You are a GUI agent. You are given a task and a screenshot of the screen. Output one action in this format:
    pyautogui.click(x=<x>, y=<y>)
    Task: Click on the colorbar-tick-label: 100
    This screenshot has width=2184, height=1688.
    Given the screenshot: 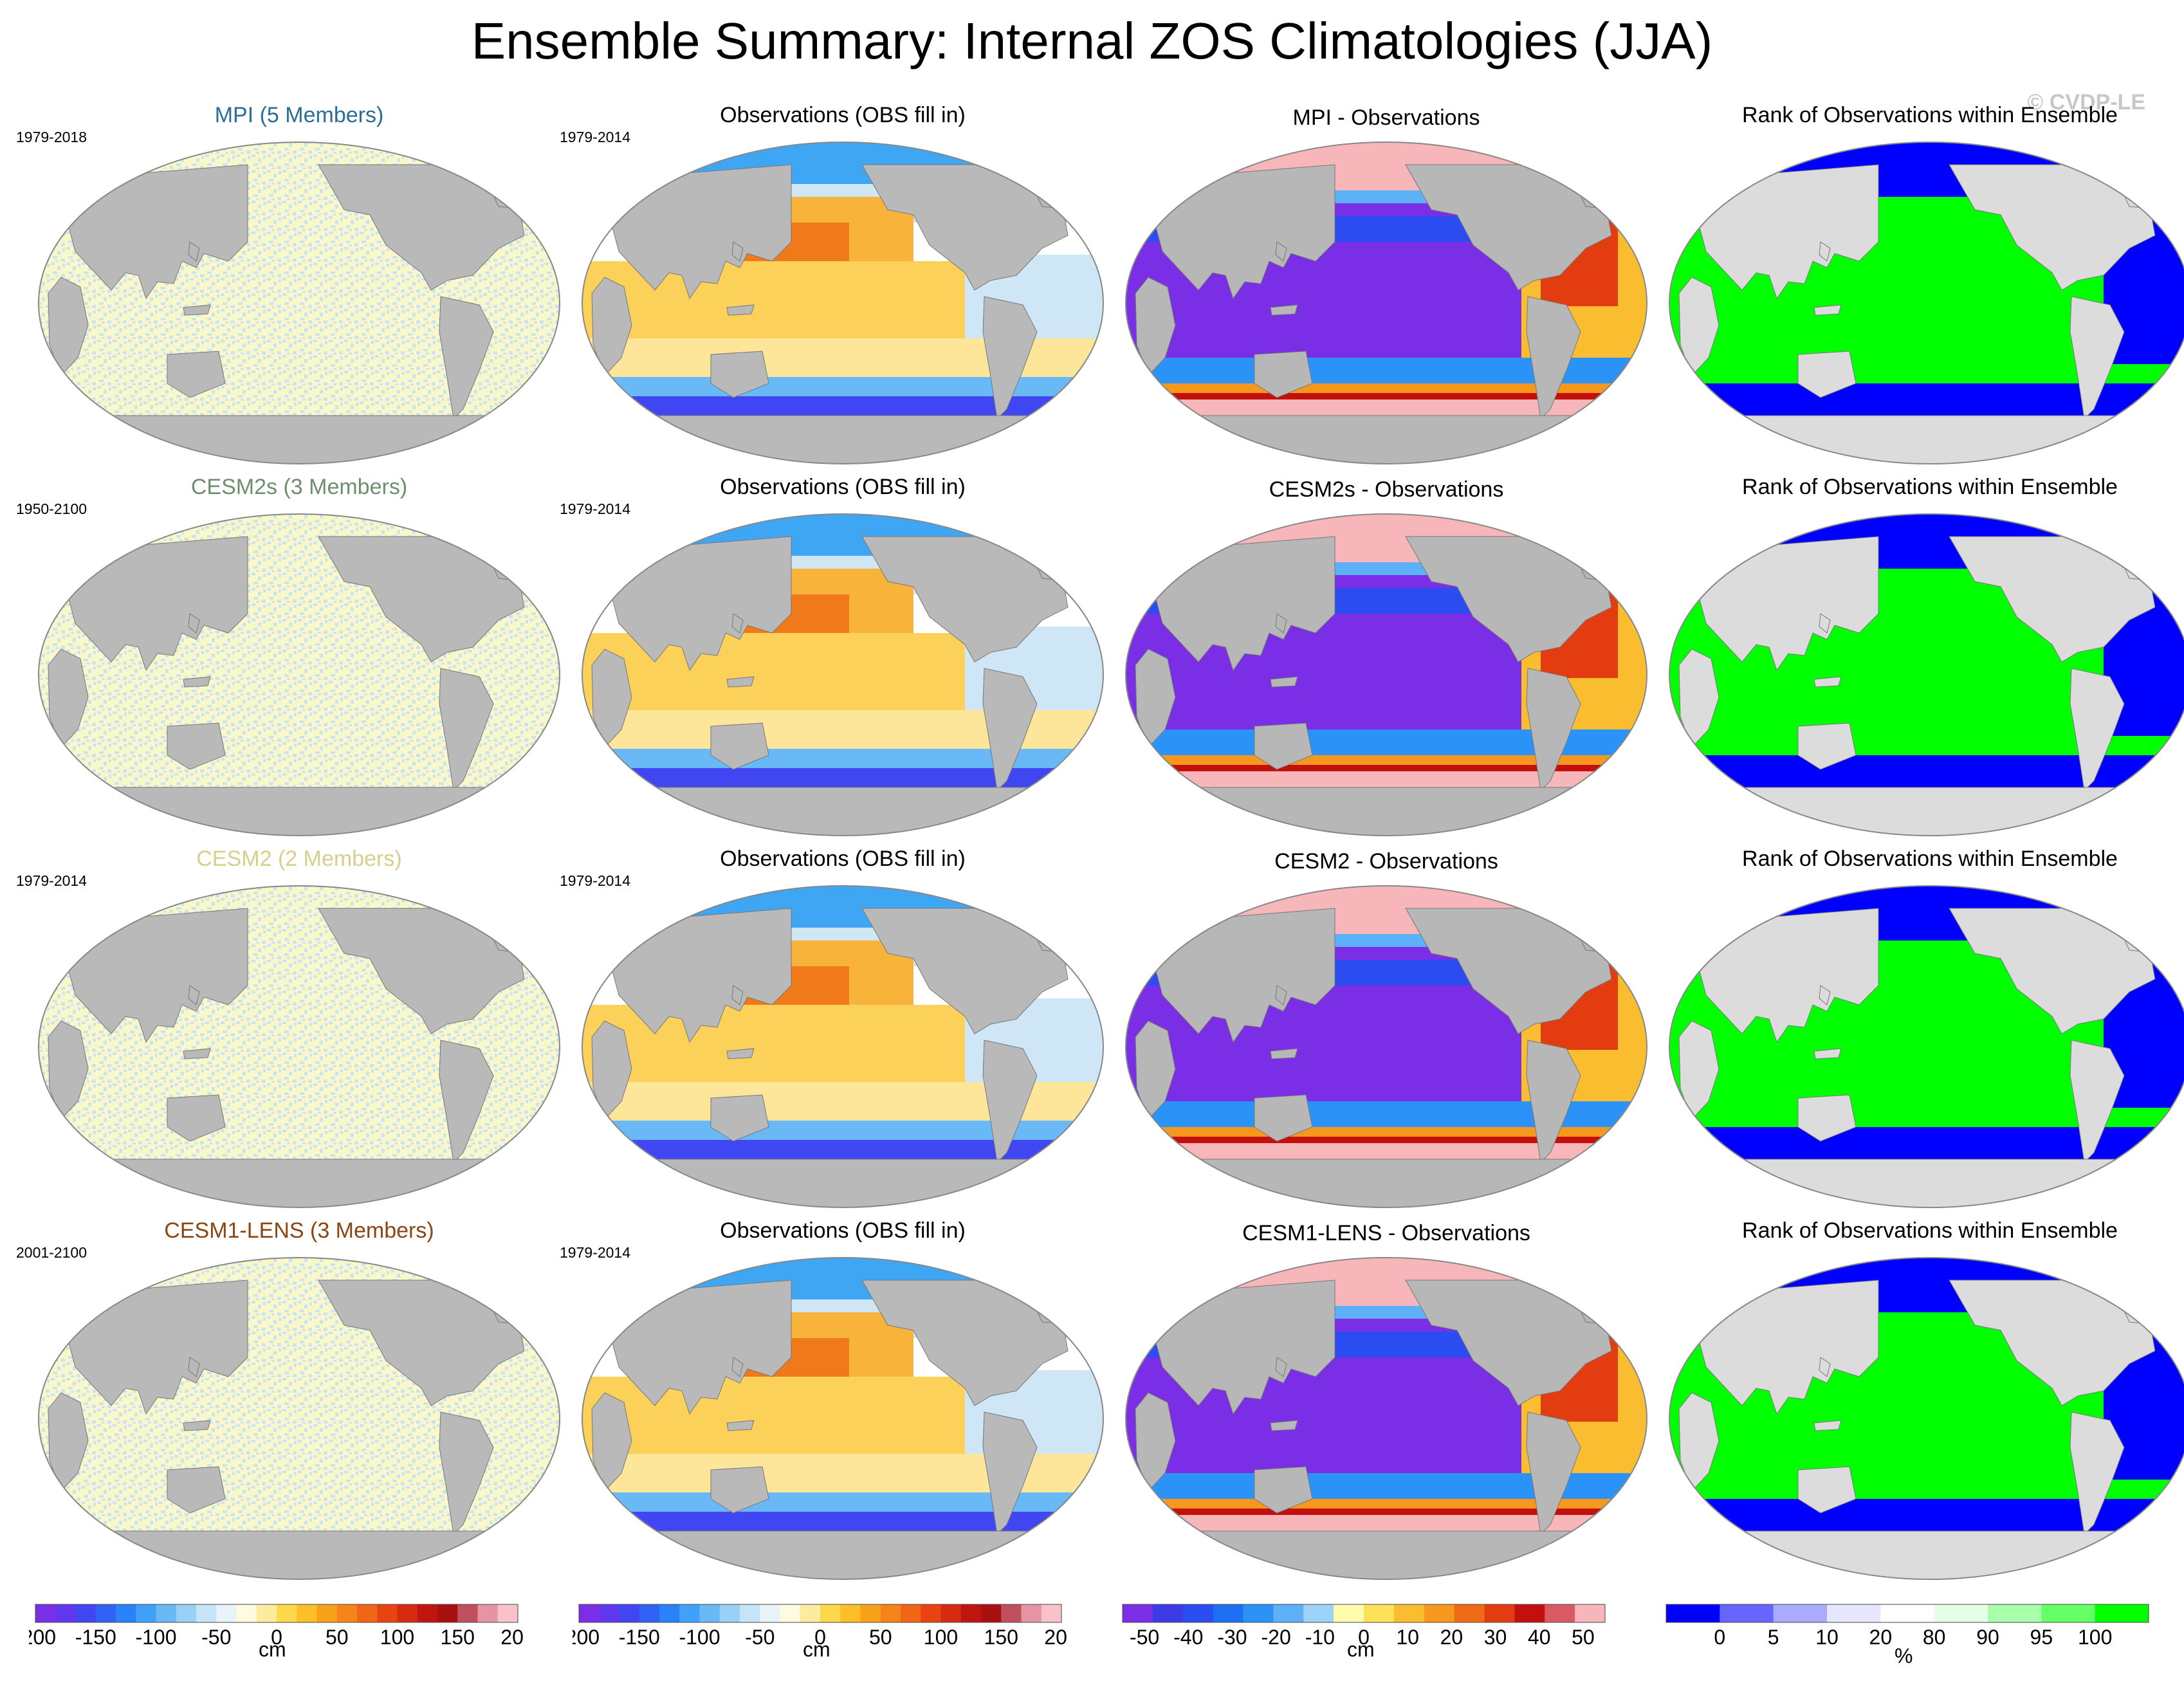 What is the action you would take?
    pyautogui.click(x=397, y=1637)
    